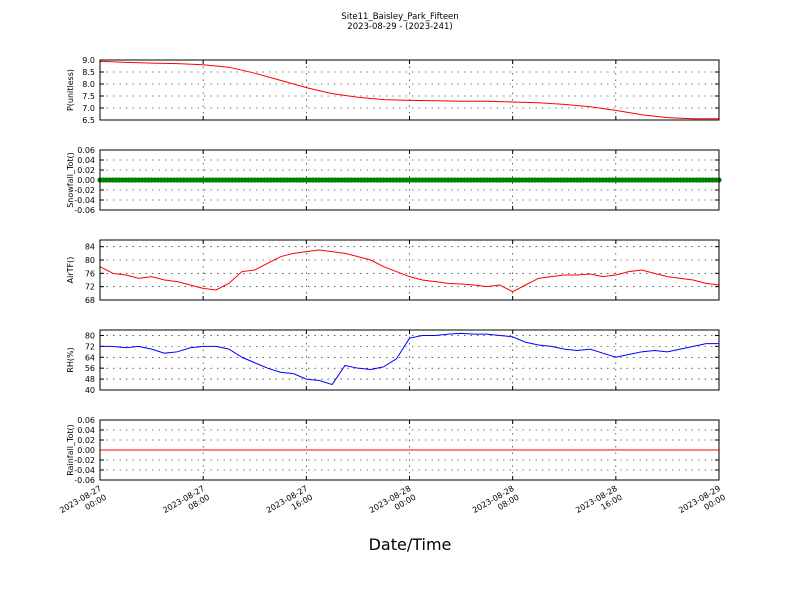  Describe the element at coordinates (399, 17) in the screenshot. I see `chart-title: Site11_Baisley_Park_Fifteen` at that location.